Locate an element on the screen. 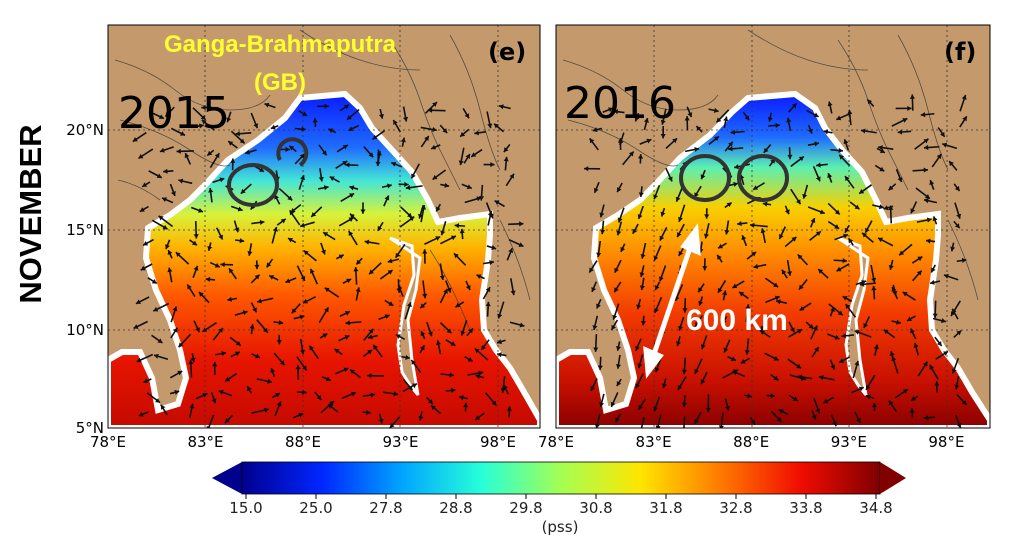  colorbar-bar is located at coordinates (561, 478).